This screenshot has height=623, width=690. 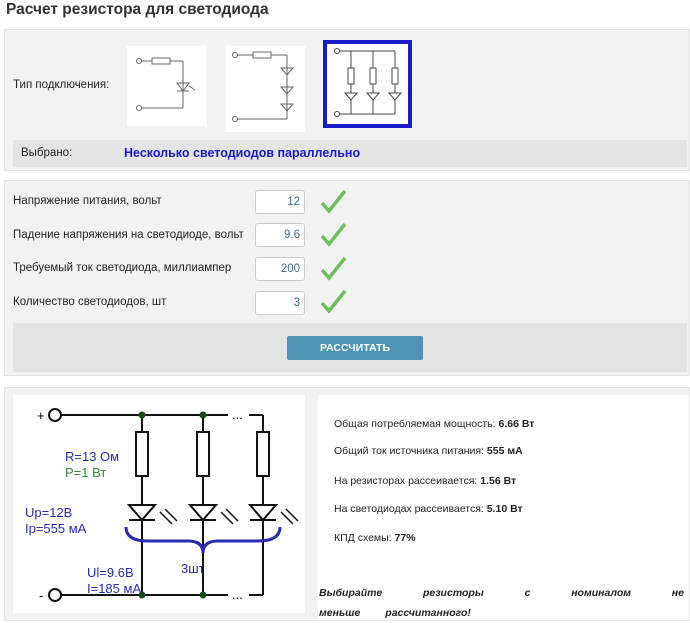 What do you see at coordinates (203, 540) in the screenshot?
I see `brace` at bounding box center [203, 540].